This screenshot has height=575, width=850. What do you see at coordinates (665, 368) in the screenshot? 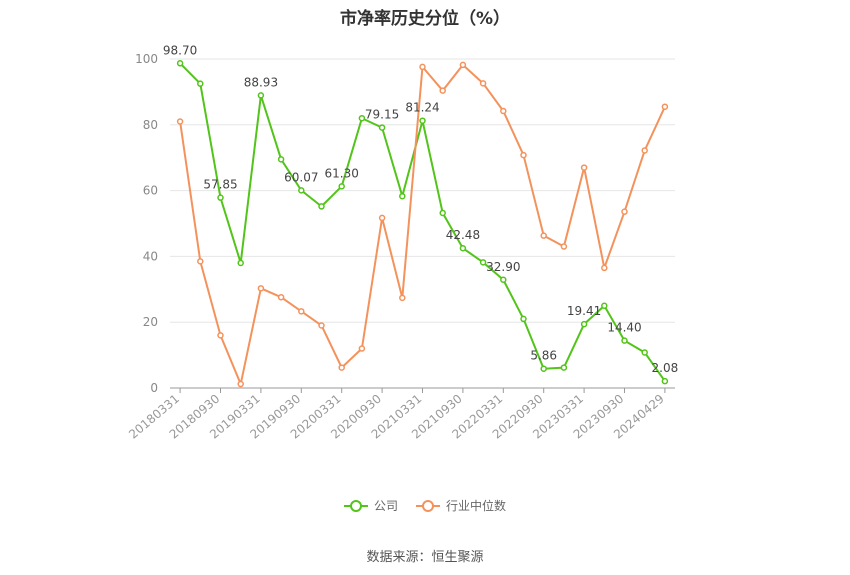
I see `company-data-label: 2.08` at bounding box center [665, 368].